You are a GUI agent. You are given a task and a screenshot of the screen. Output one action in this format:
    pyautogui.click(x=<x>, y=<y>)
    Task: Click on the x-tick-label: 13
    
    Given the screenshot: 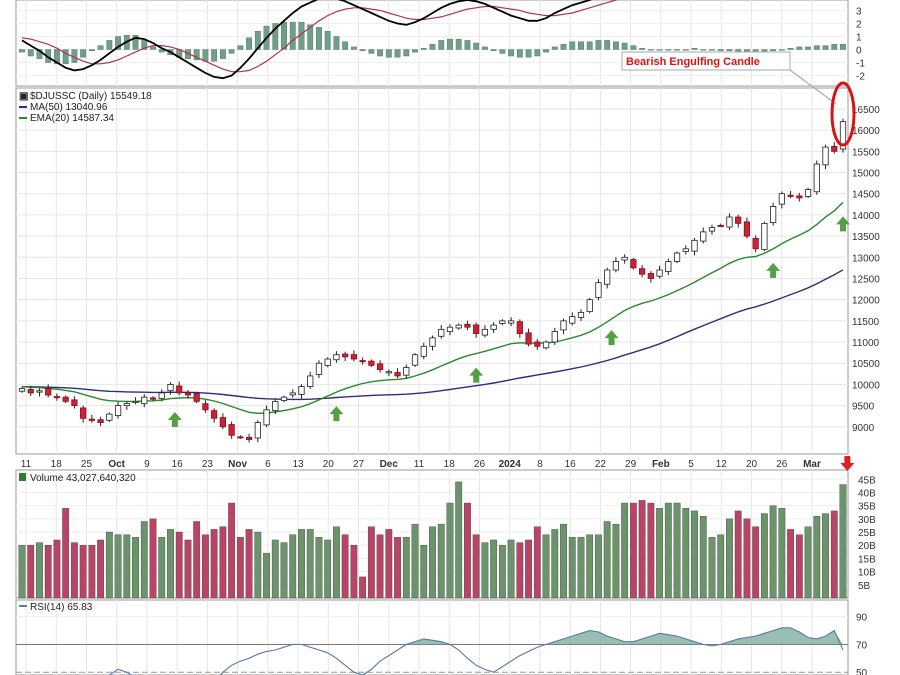 What is the action you would take?
    pyautogui.click(x=299, y=464)
    